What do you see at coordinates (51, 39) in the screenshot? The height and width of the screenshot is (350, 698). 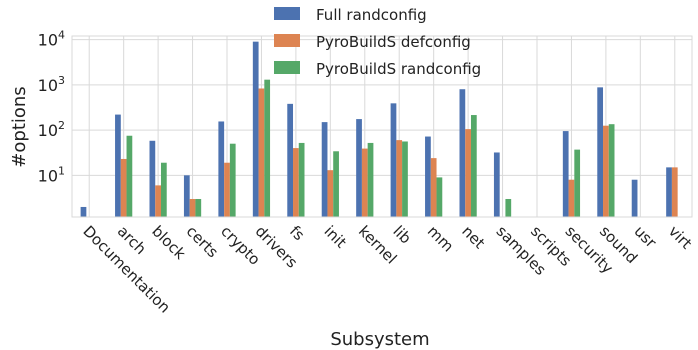 I see `y-tick-label: 10⁴` at bounding box center [51, 39].